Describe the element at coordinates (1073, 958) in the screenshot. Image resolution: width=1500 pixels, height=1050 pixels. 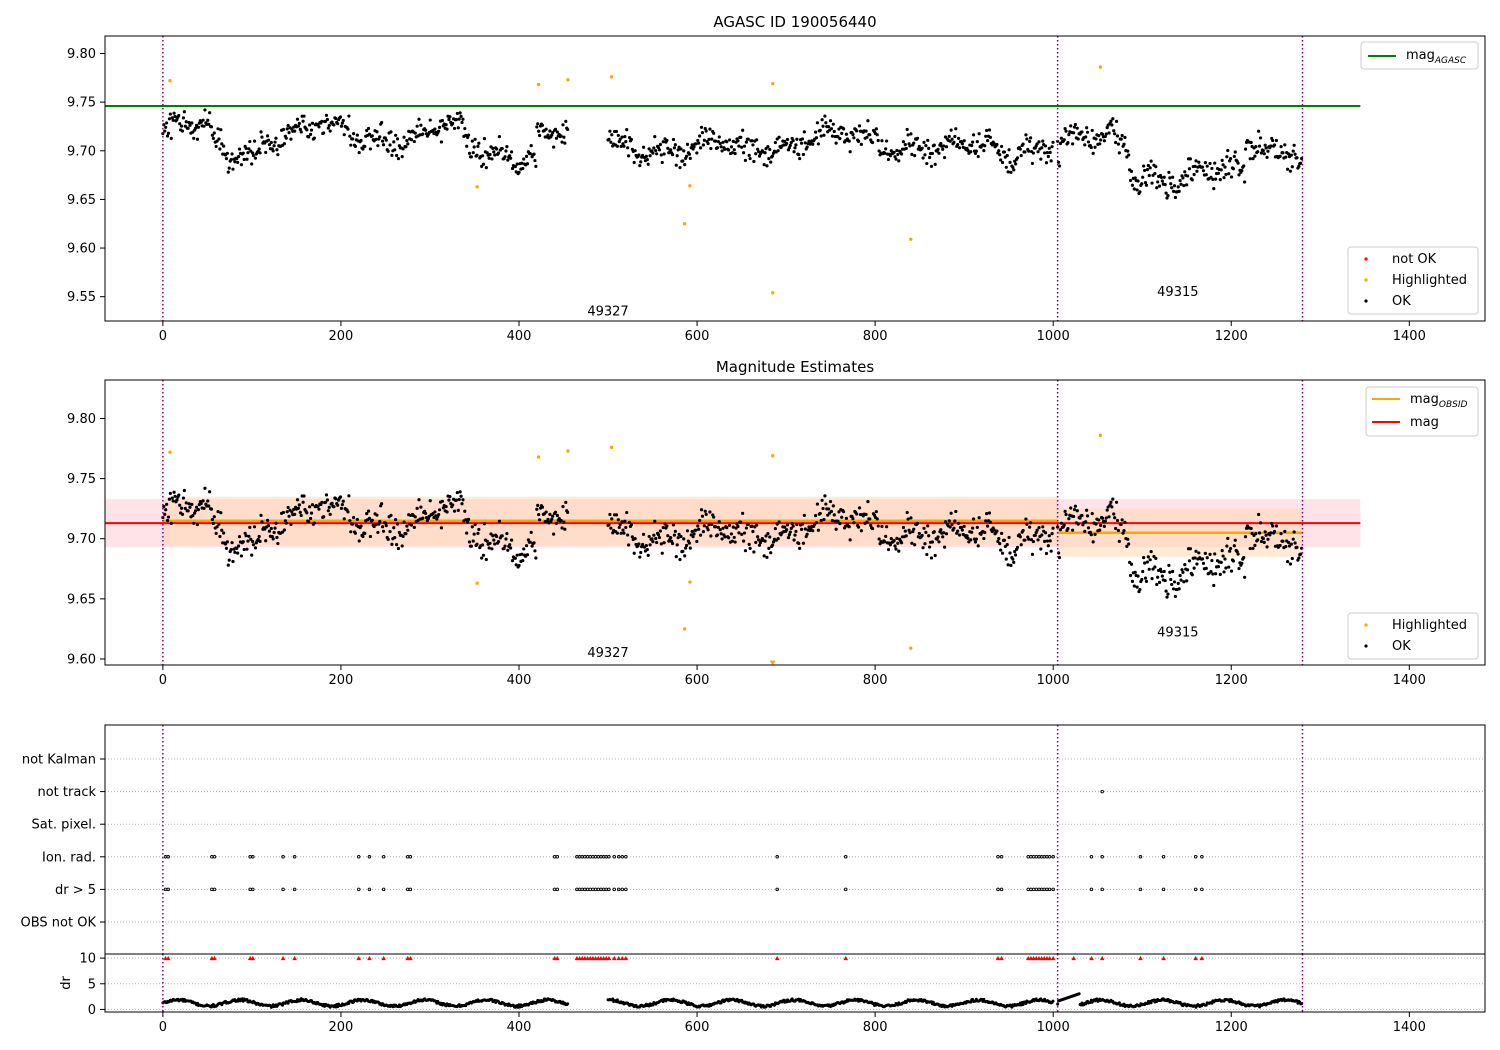
I see `dr-clipped-marker` at that location.